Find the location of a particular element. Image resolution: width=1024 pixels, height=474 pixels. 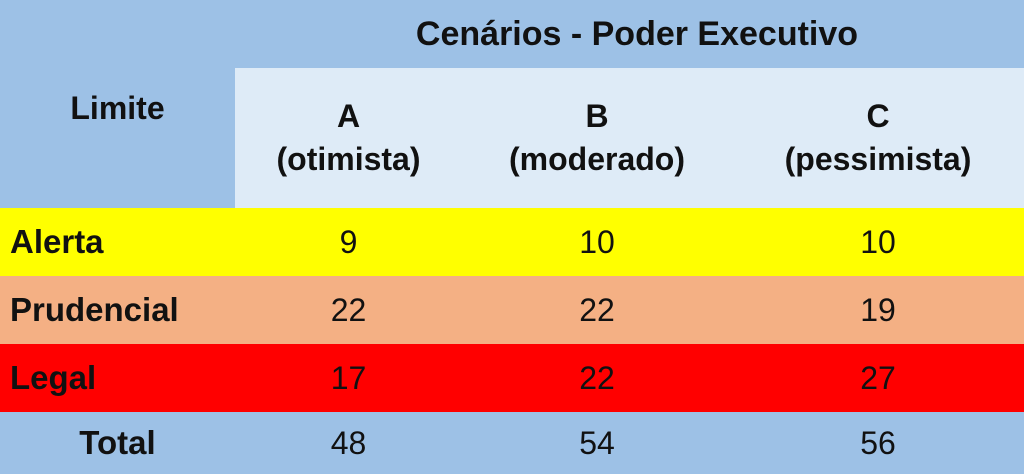

table-cell: 48 is located at coordinates (348, 443).